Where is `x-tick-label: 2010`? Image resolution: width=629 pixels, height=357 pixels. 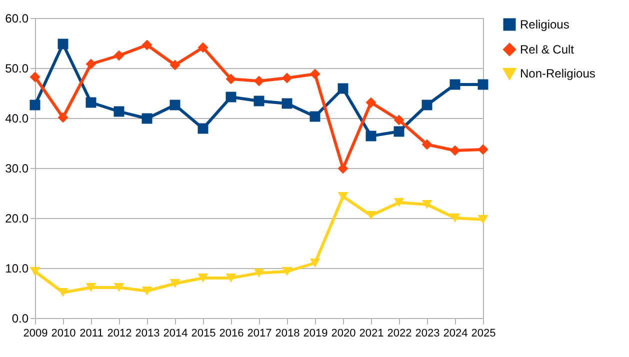 x-tick-label: 2010 is located at coordinates (63, 334).